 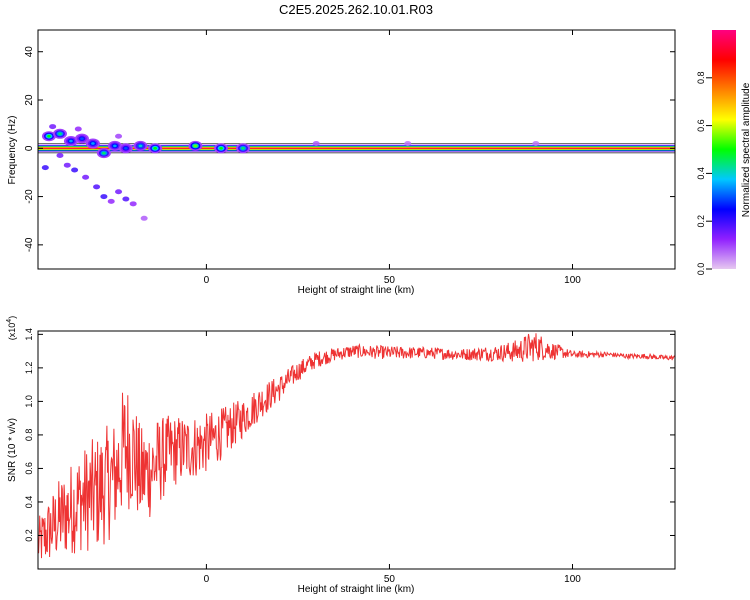 I want to click on colorbar-gradient, so click(x=724, y=149).